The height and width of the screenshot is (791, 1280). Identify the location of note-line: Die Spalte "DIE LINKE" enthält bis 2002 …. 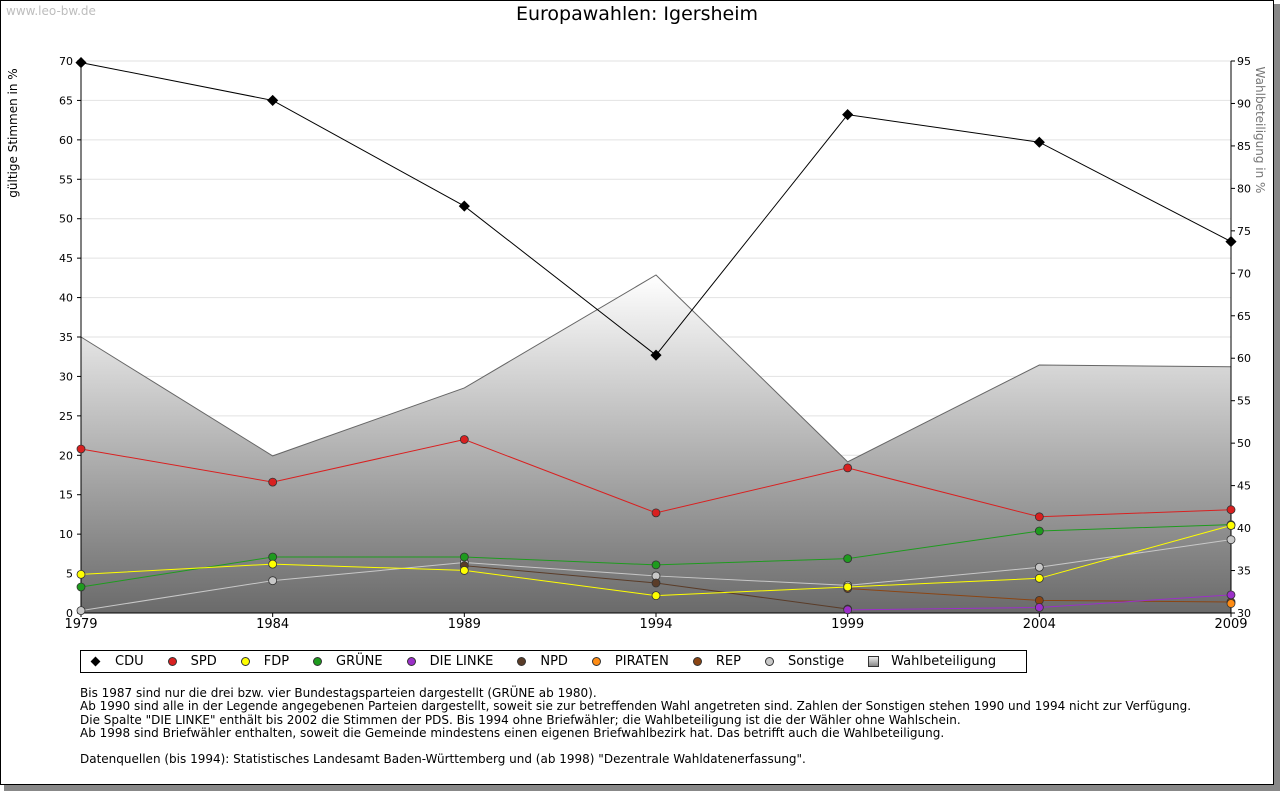
(520, 719).